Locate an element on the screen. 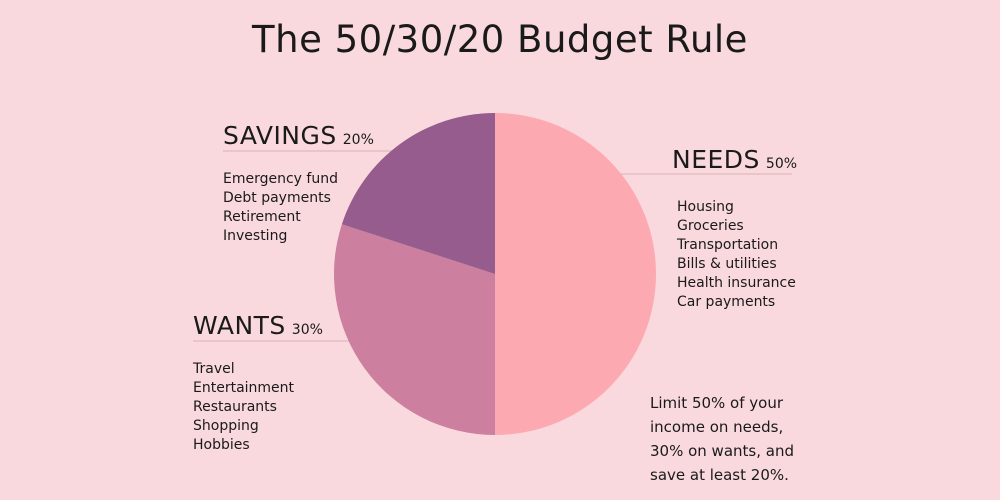 This screenshot has width=1000, height=500. chart-title: The 50/30/20 Budget Rule is located at coordinates (500, 39).